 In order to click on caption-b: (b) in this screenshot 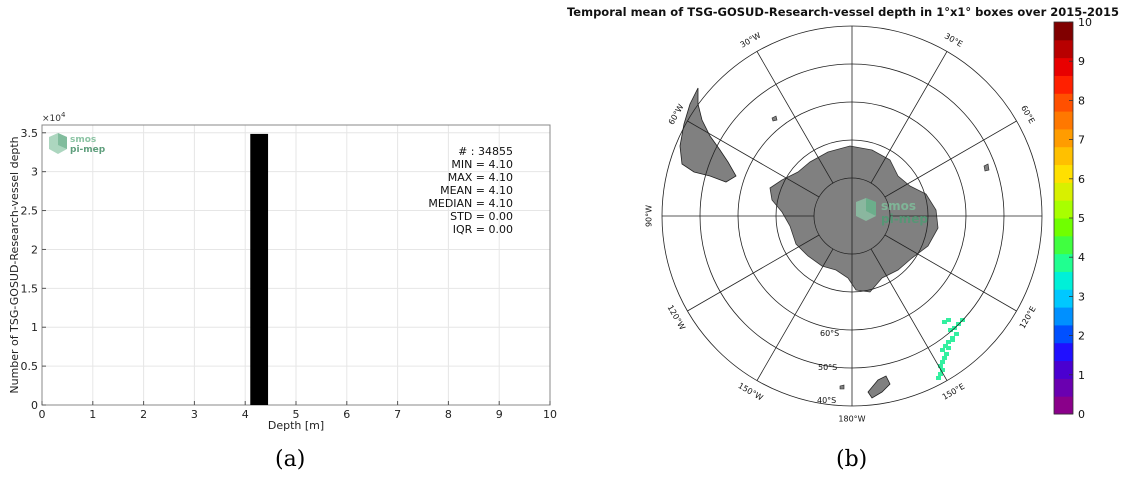, I will do `click(852, 459)`.